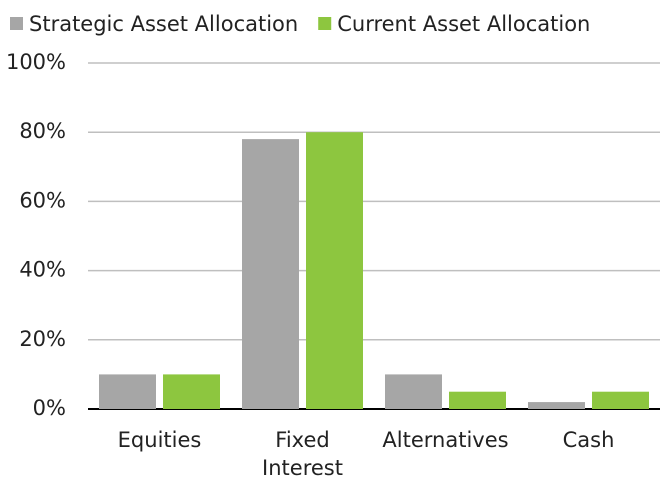 The image size is (665, 483). Describe the element at coordinates (445, 440) in the screenshot. I see `x-tick-label: Alternatives` at that location.